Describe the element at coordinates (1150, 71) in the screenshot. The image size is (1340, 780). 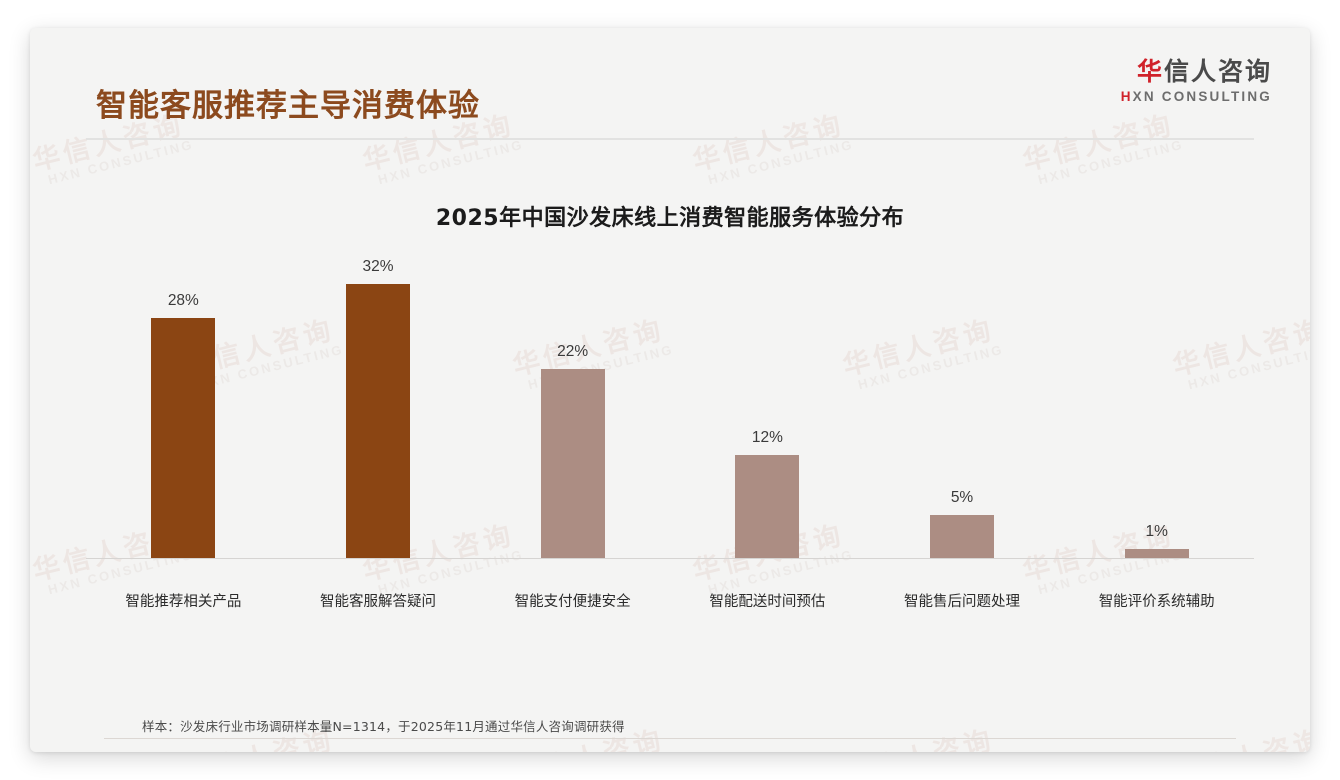
I see `logo-cn-highlight: 华` at that location.